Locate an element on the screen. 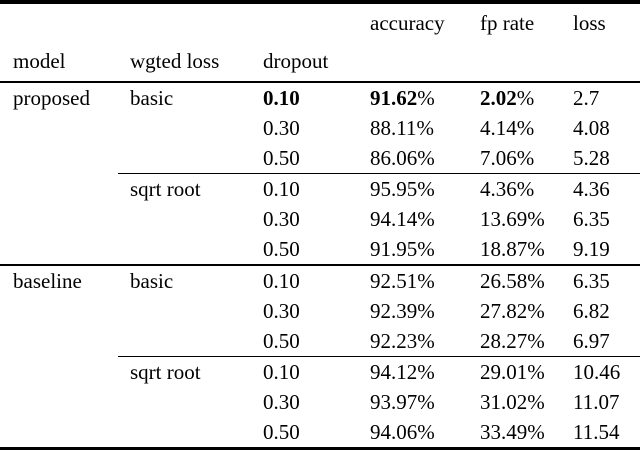 This screenshot has height=450, width=640. cell-loss: 6.97 is located at coordinates (591, 340).